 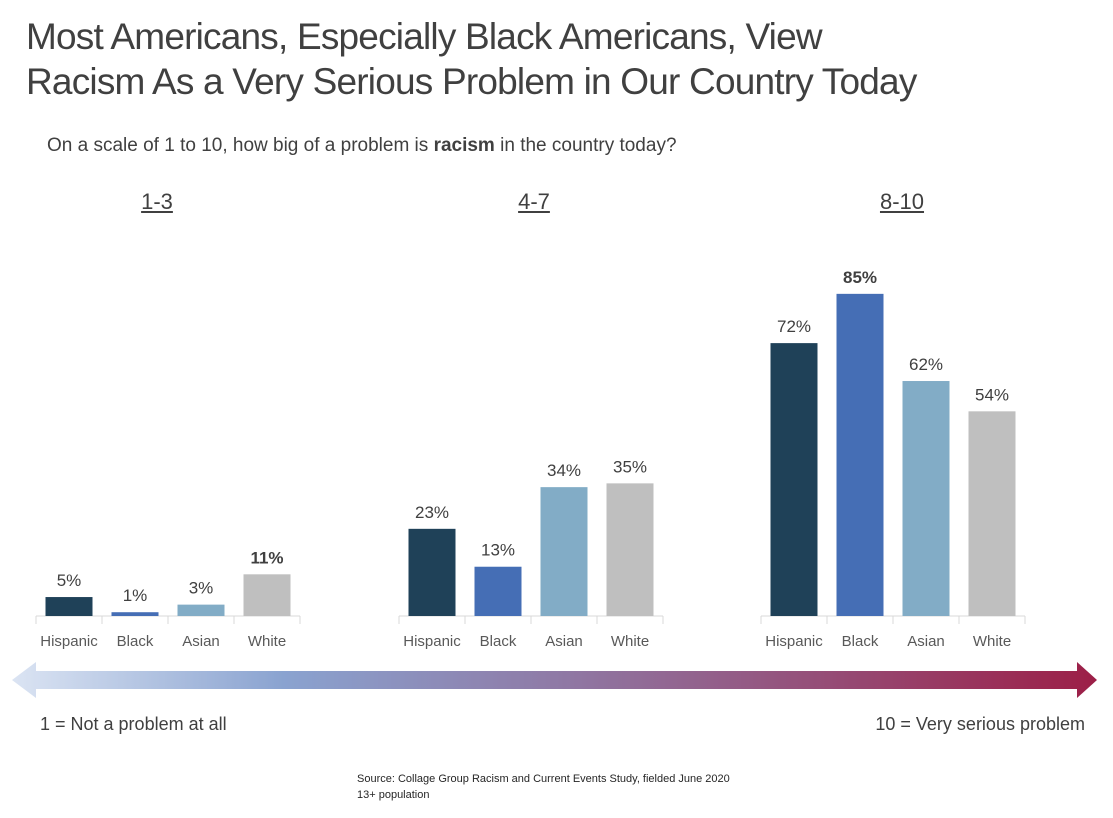 I want to click on data-label-1-3-asian: 3%, so click(x=201, y=588).